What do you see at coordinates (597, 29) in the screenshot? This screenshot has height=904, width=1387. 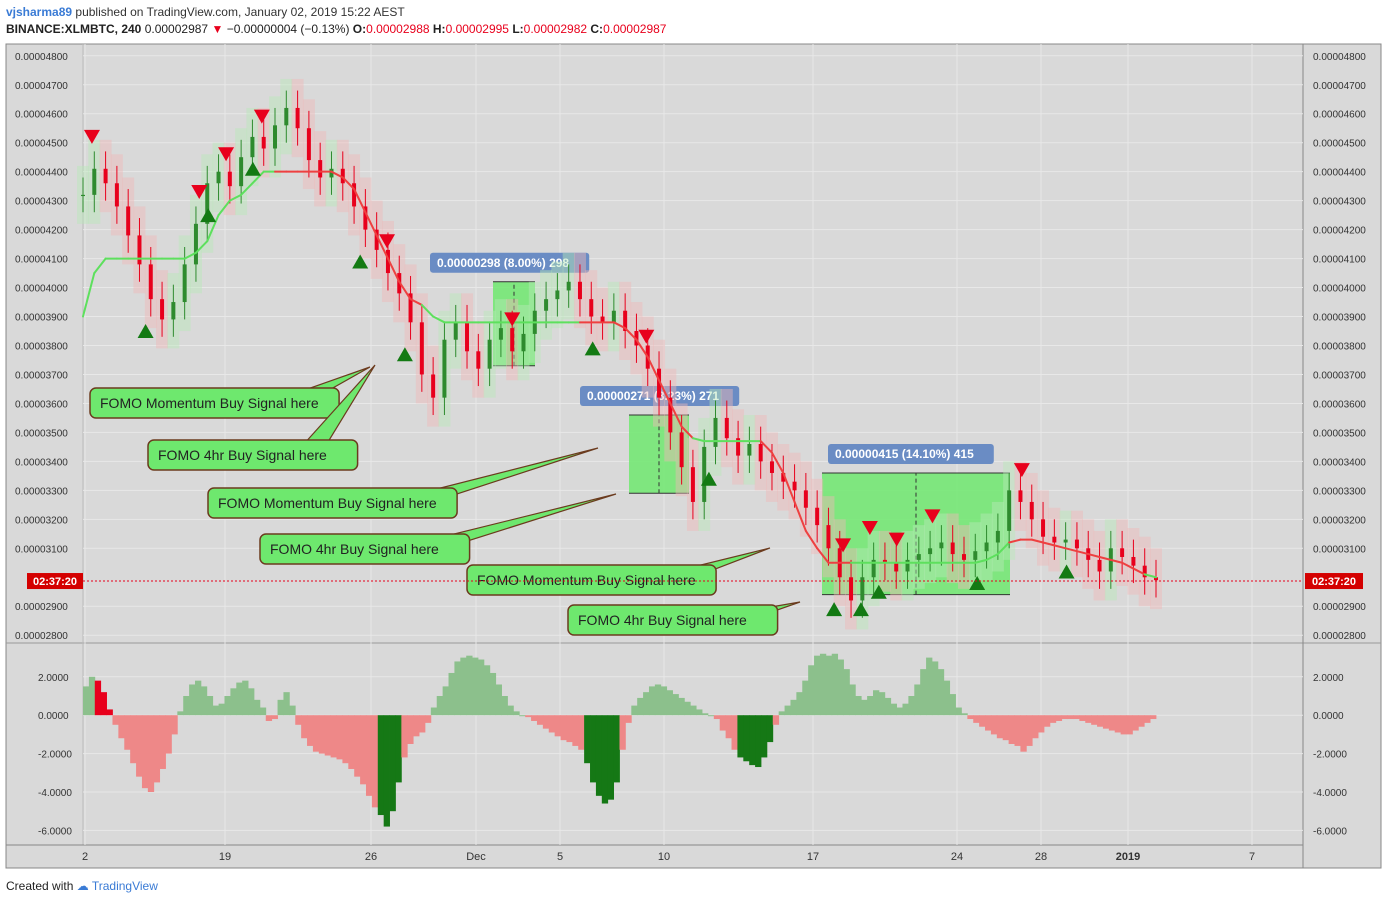 I see `close-label: C:` at bounding box center [597, 29].